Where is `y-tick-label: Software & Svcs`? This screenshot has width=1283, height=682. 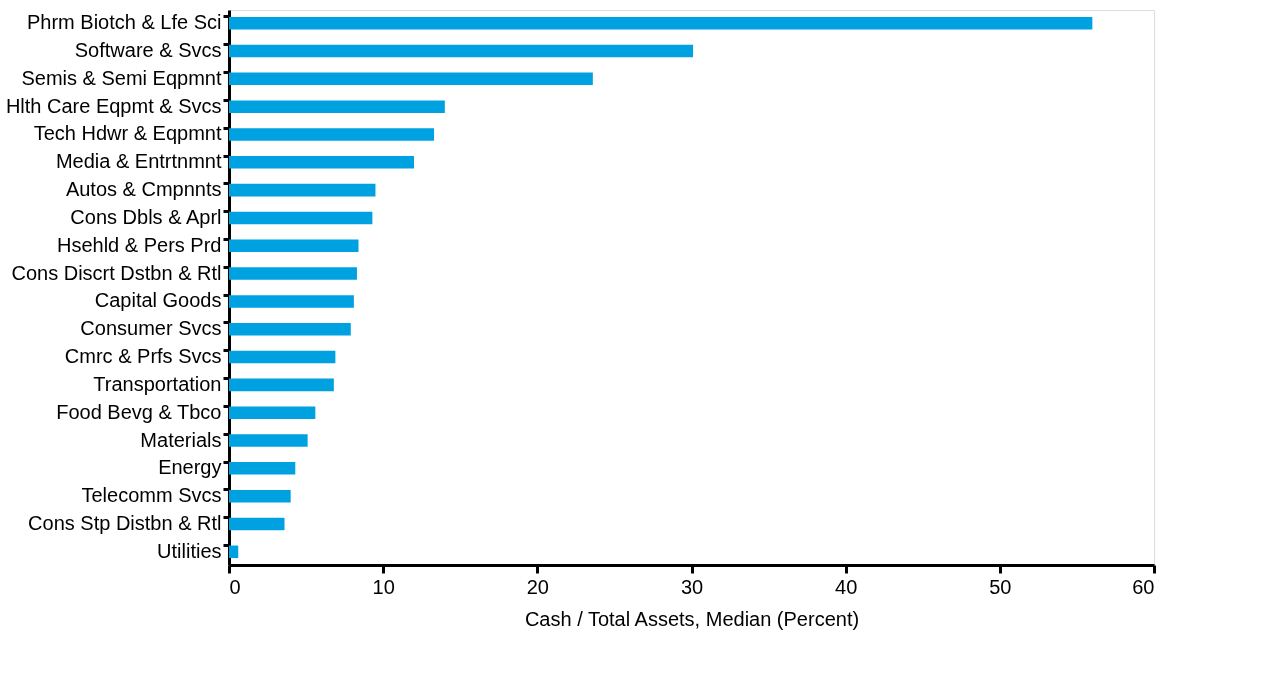
y-tick-label: Software & Svcs is located at coordinates (148, 50).